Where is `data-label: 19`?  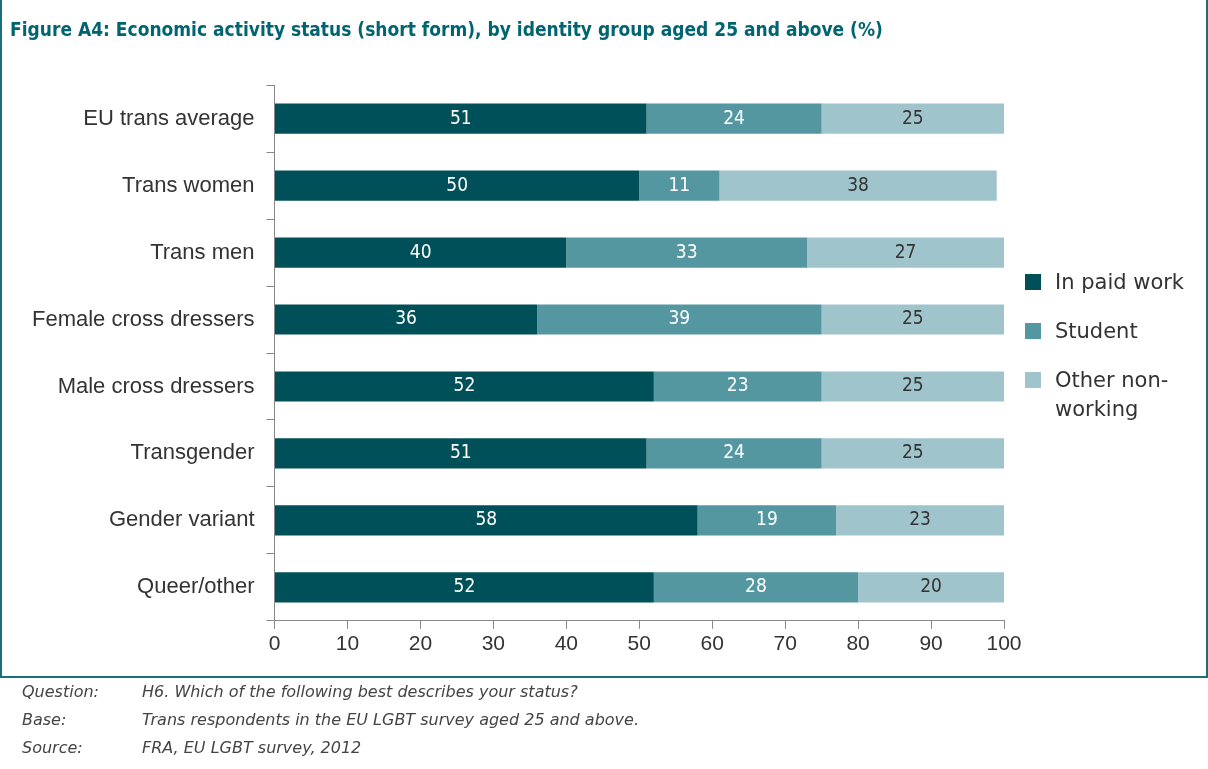 data-label: 19 is located at coordinates (767, 518).